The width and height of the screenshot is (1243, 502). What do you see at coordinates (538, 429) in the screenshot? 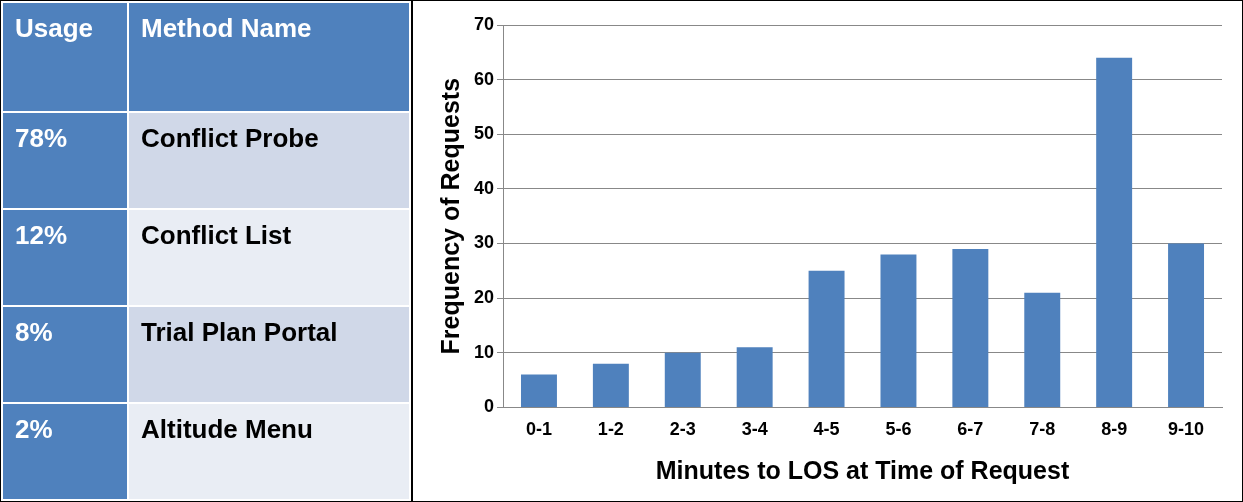
I see `x-tick-label: 0-1` at bounding box center [538, 429].